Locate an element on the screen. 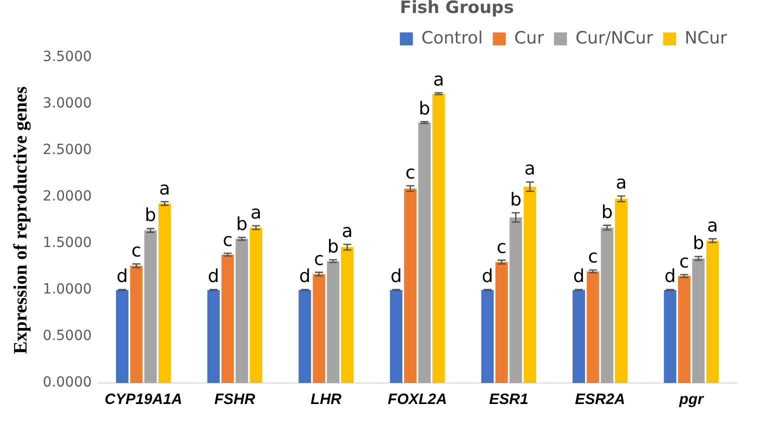 The width and height of the screenshot is (757, 421). legend-label: Control is located at coordinates (452, 38).